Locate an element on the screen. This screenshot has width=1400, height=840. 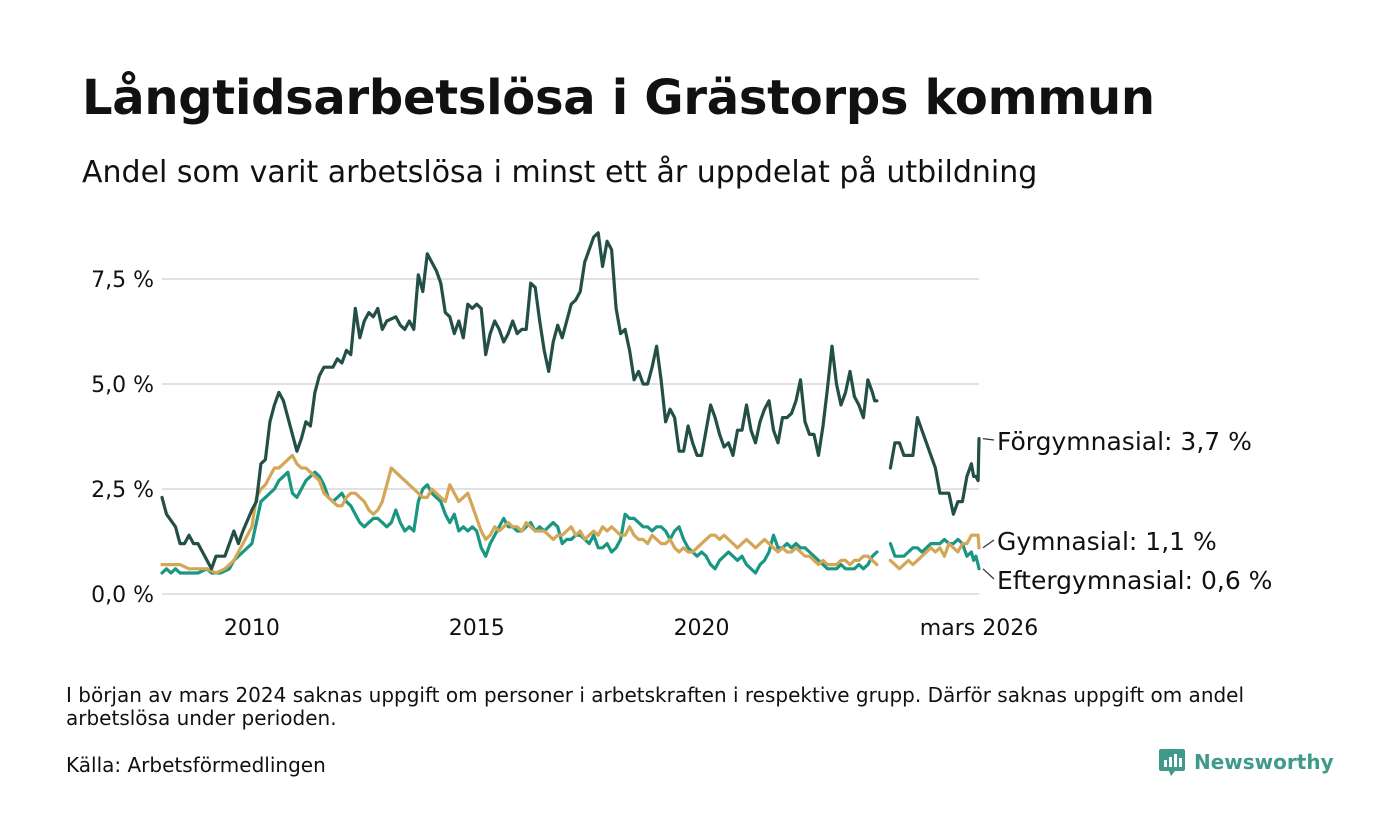
y-tick-label: 5,0 % is located at coordinates (122, 385).